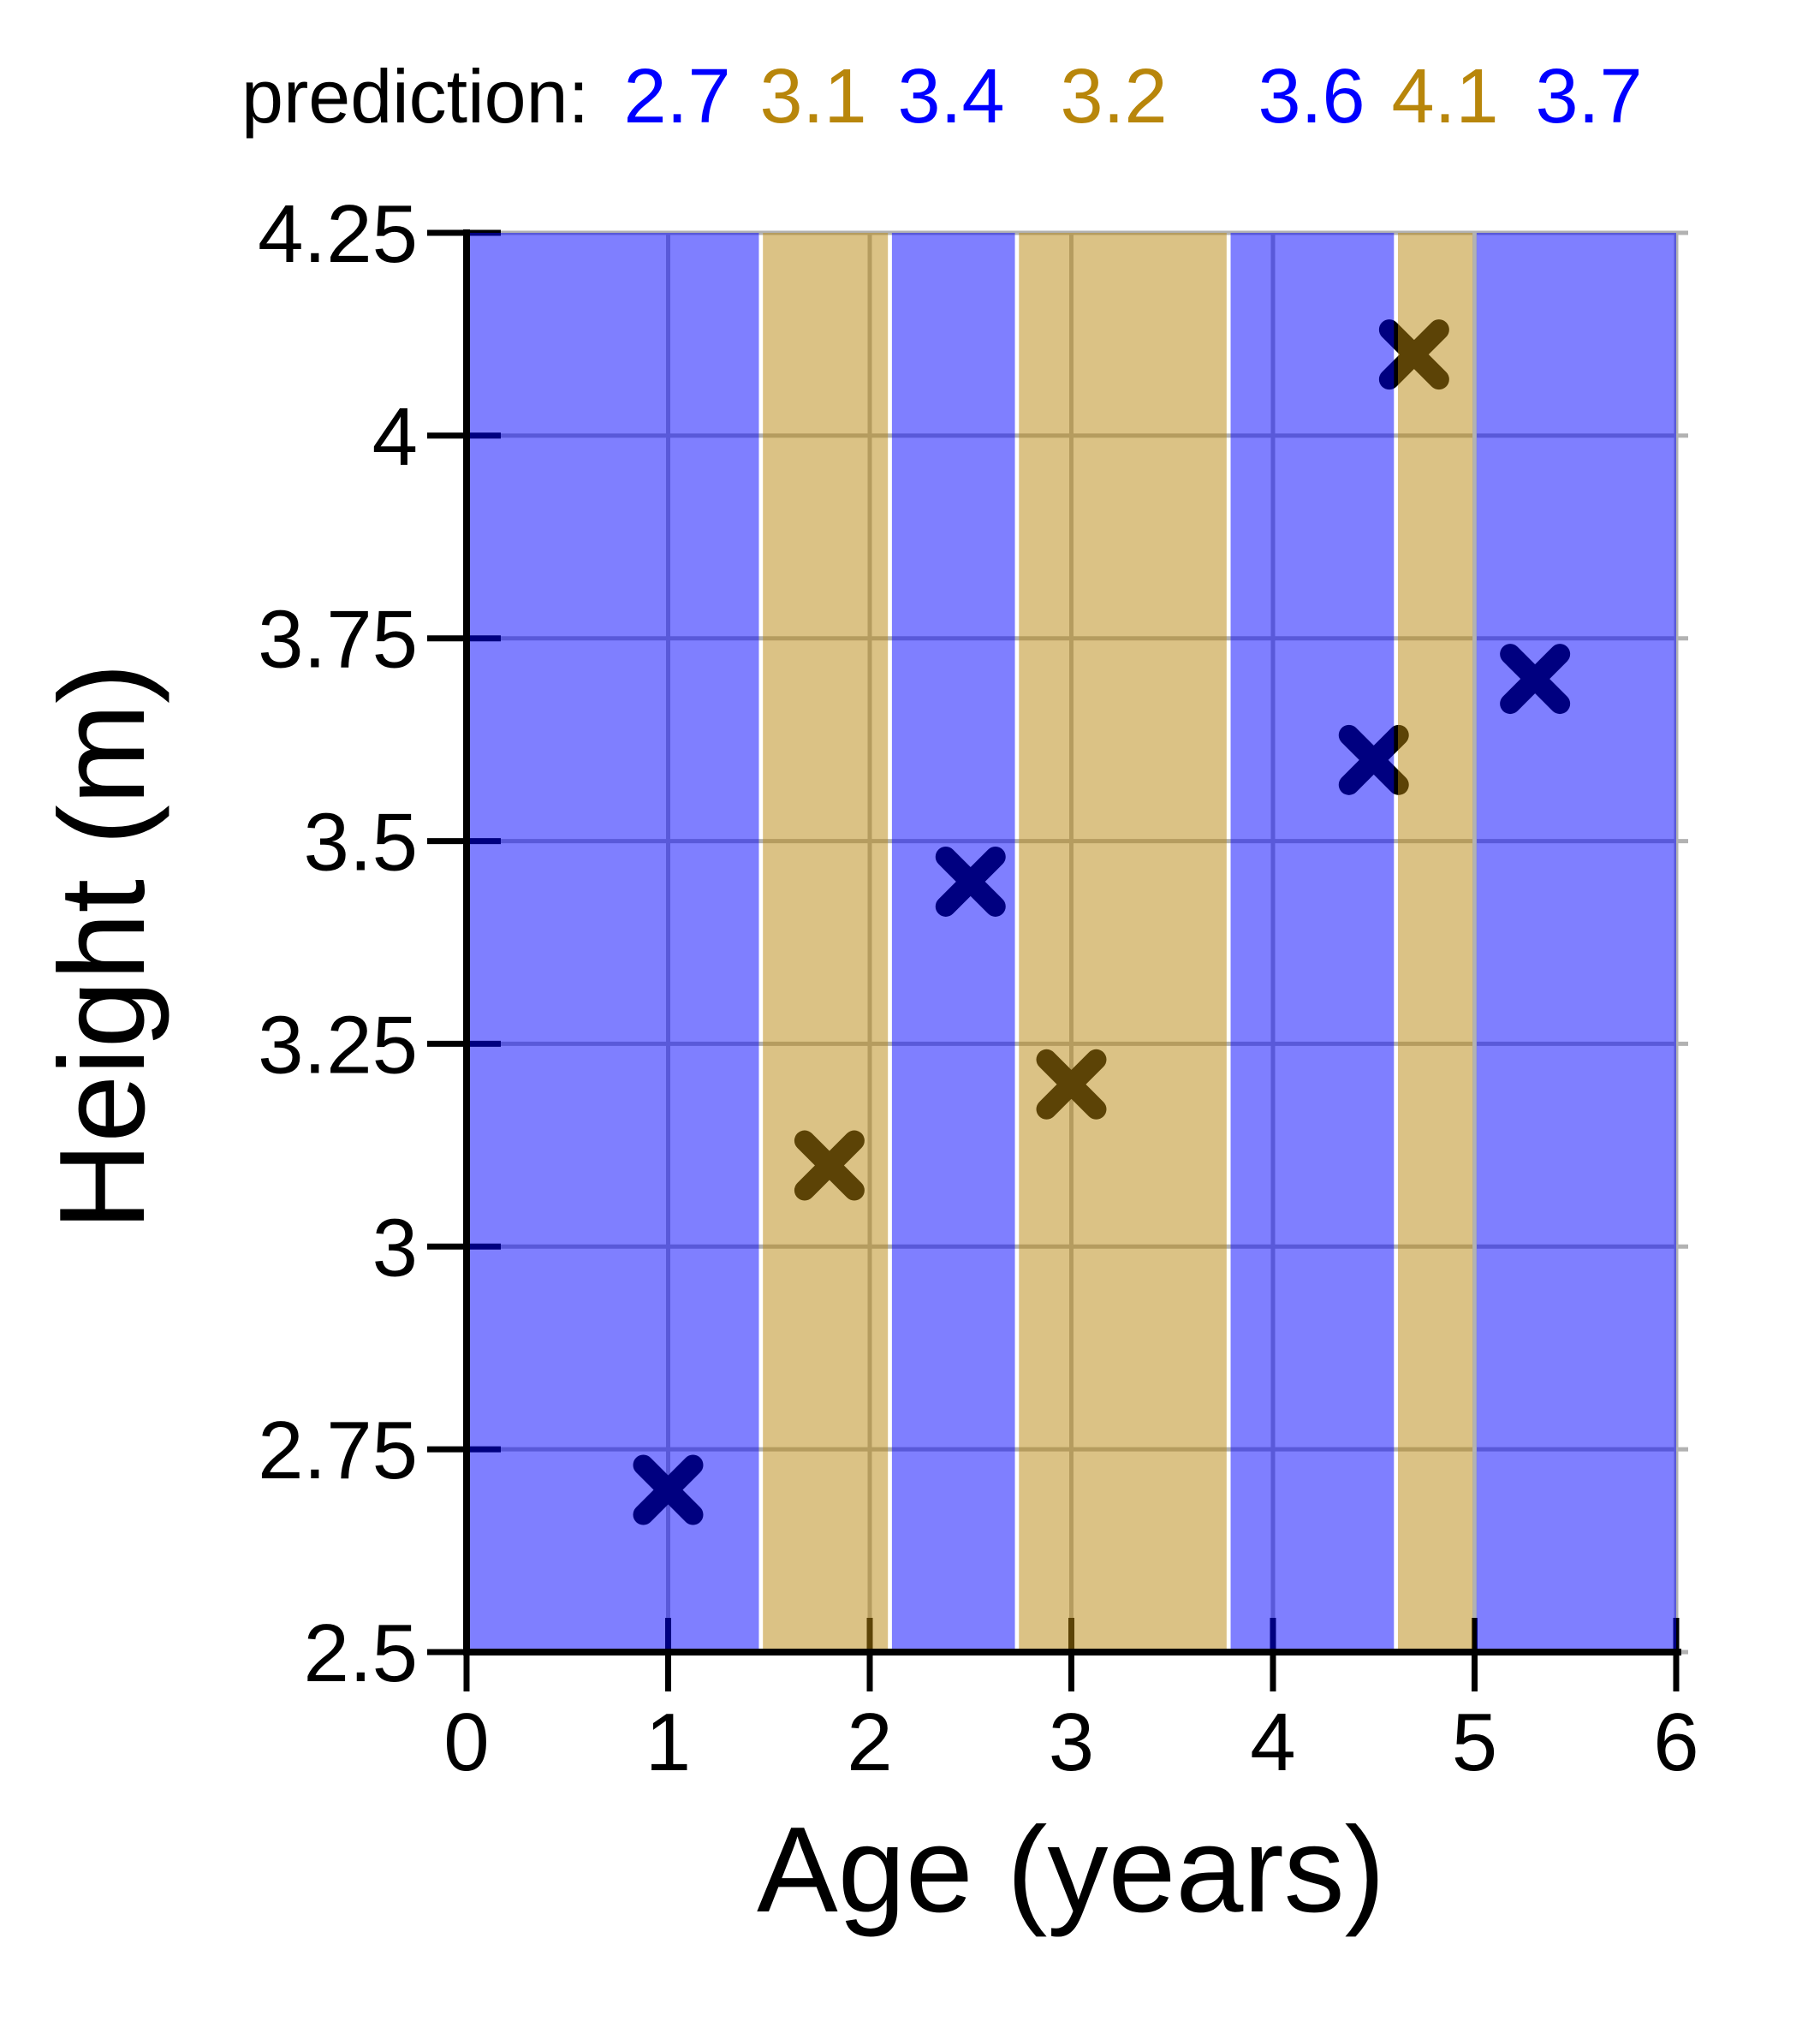 This screenshot has height=2027, width=1820. What do you see at coordinates (1071, 1870) in the screenshot?
I see `x-axis-label: Age (years)` at bounding box center [1071, 1870].